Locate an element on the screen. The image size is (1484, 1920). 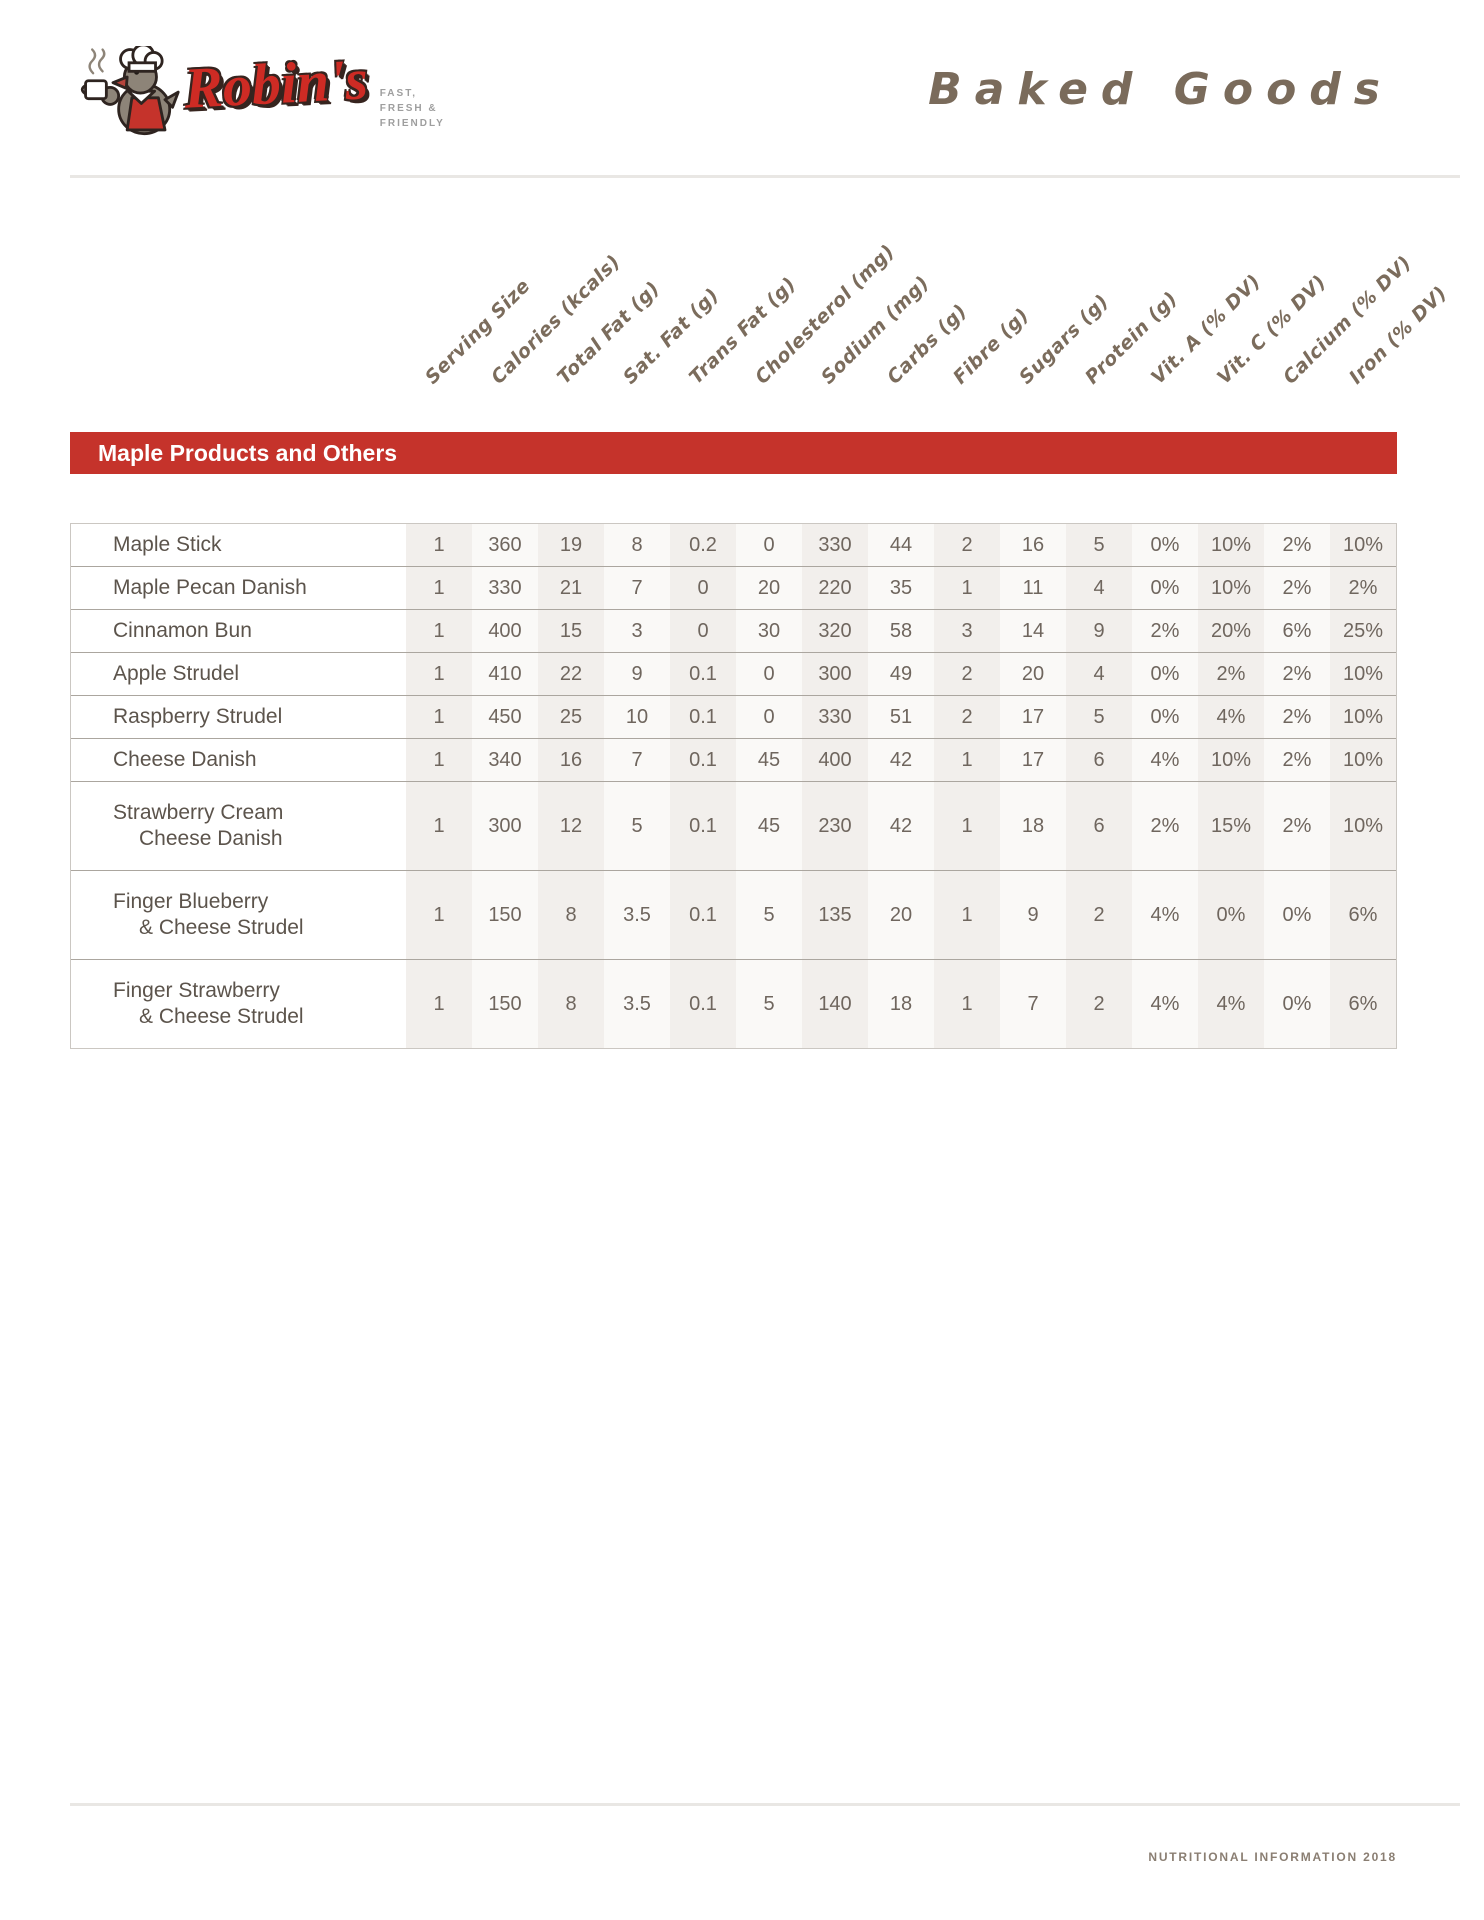
product-name-line: Maple Pecan Danish is located at coordinates (210, 587).